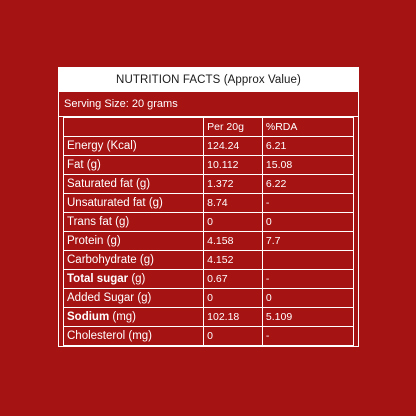 The image size is (416, 416). What do you see at coordinates (109, 184) in the screenshot?
I see `nutrient-label-text: Saturated fat (g)` at bounding box center [109, 184].